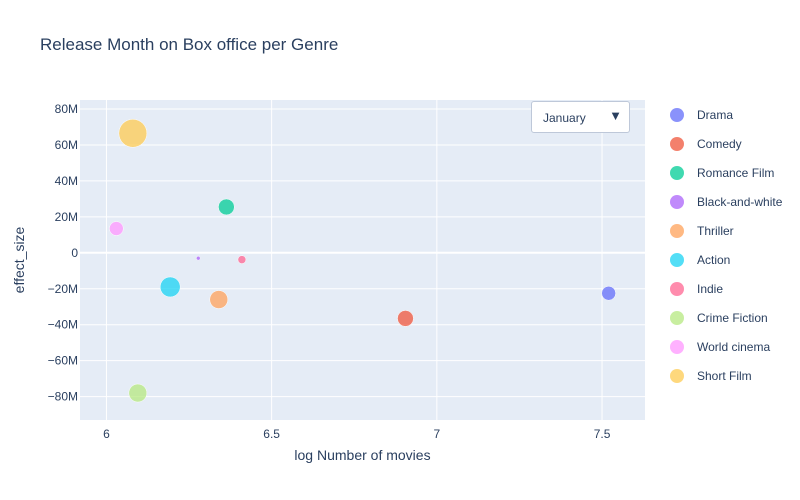  What do you see at coordinates (66, 109) in the screenshot?
I see `y-tick-label: 80M` at bounding box center [66, 109].